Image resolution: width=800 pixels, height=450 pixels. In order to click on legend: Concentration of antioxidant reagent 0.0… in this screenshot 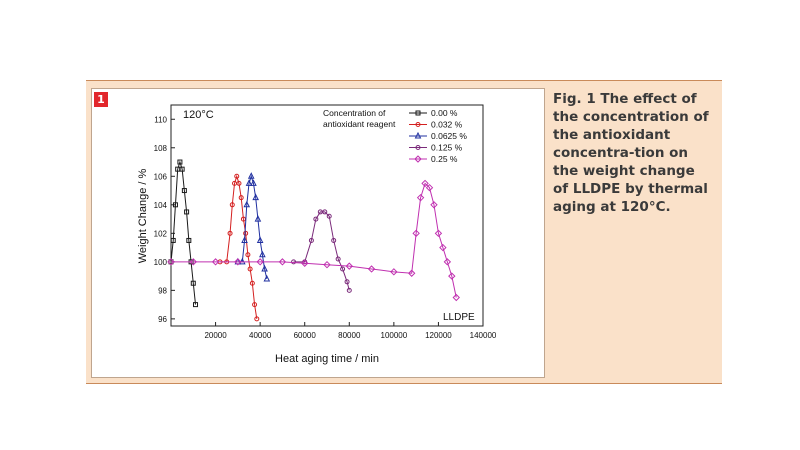, I will do `click(395, 136)`.